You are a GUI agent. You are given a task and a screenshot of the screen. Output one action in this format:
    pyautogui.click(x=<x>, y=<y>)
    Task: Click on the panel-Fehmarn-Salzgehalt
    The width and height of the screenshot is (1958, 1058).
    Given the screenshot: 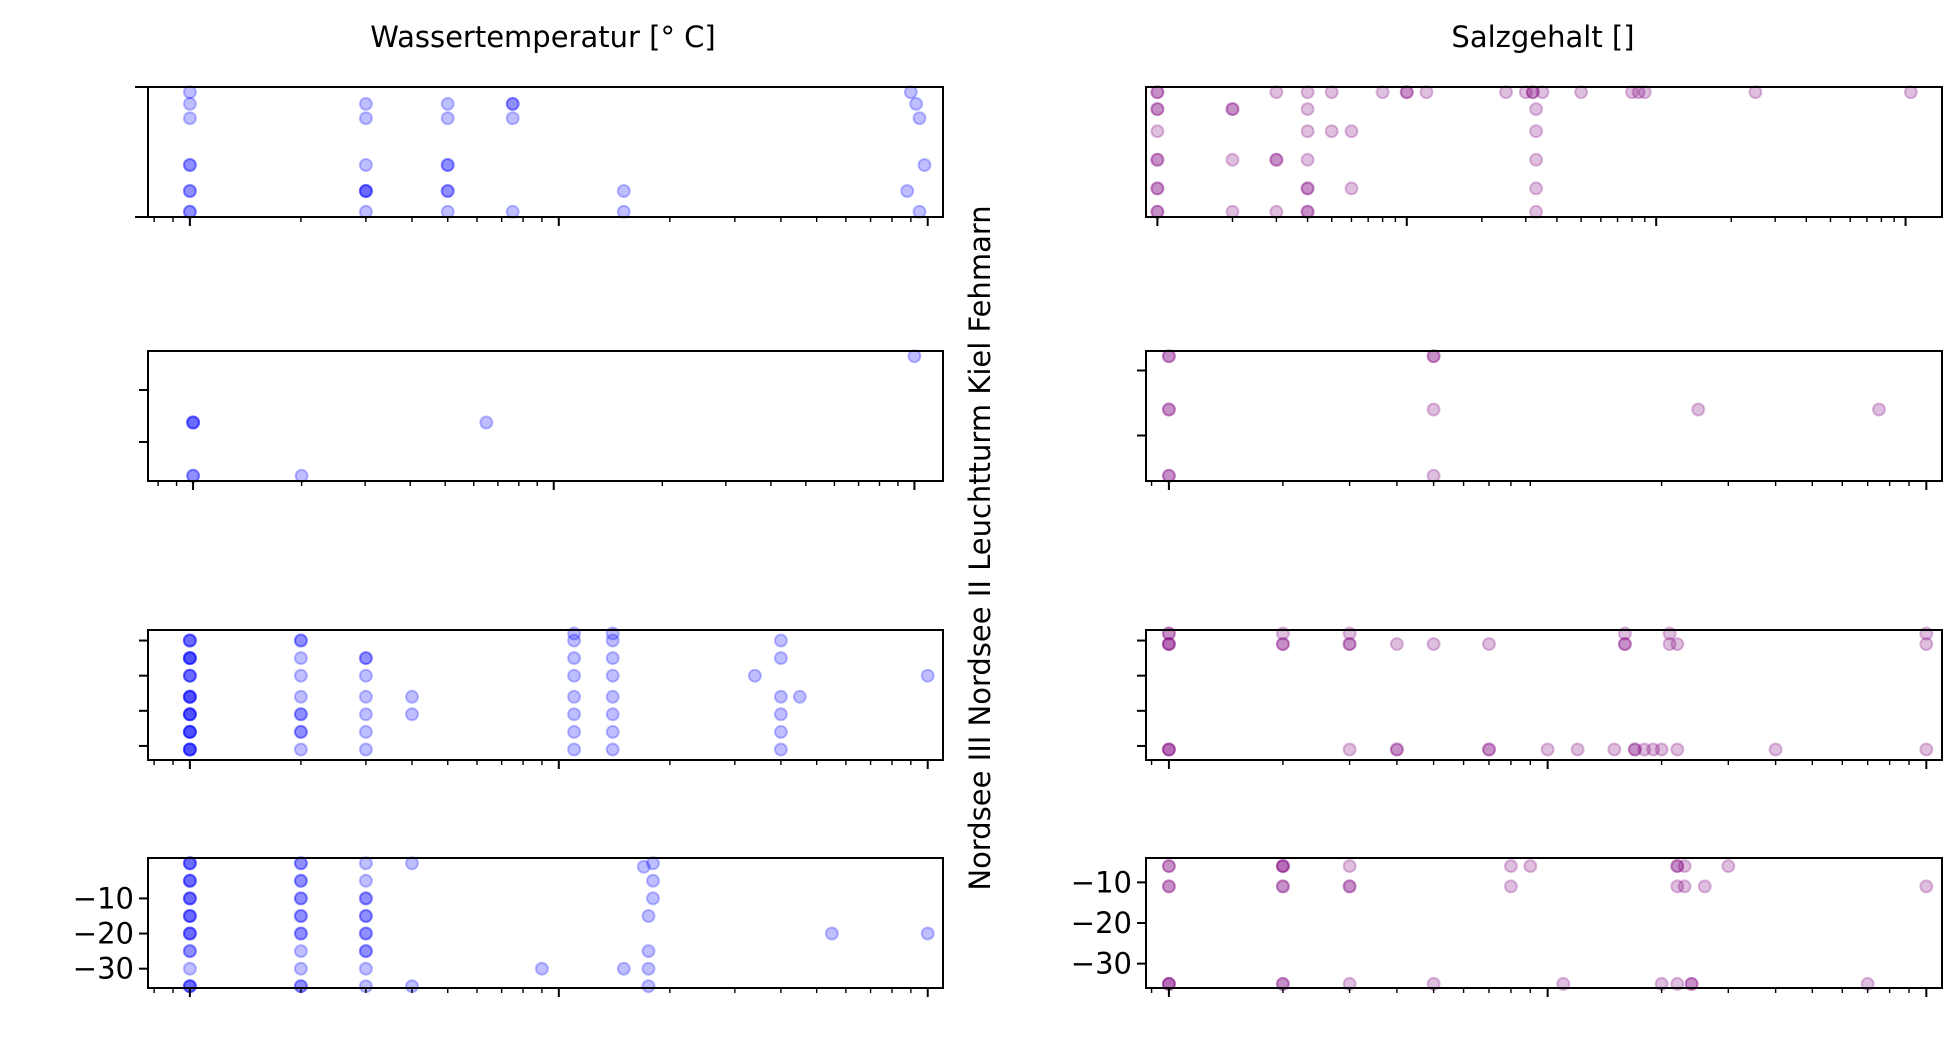 What is the action you would take?
    pyautogui.click(x=1544, y=155)
    